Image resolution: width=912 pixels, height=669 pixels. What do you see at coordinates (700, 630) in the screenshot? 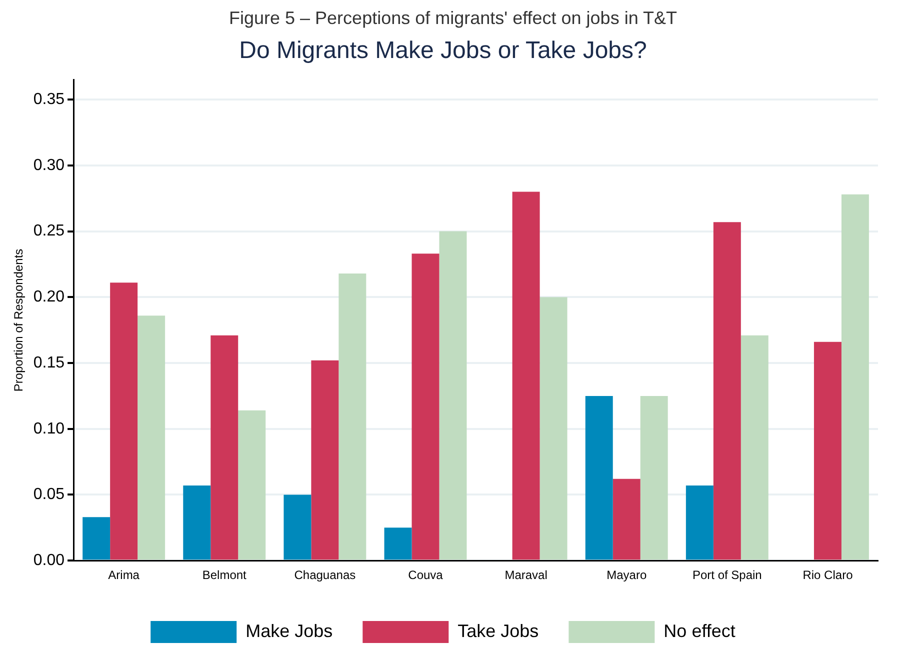
I see `legend-label: No effect` at bounding box center [700, 630].